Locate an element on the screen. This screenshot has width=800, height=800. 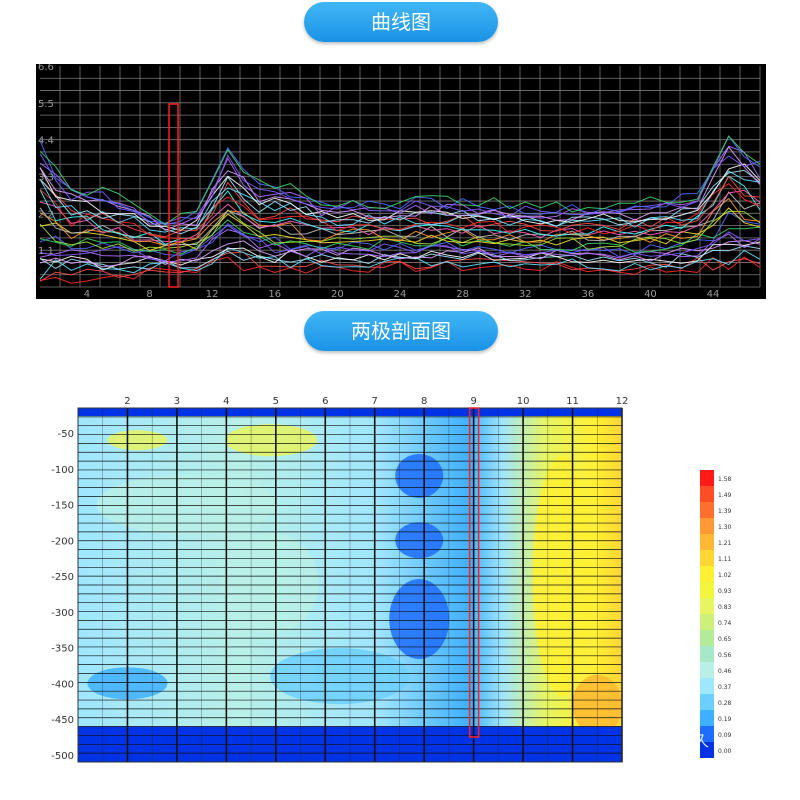
x-tick-label: 24 is located at coordinates (400, 294).